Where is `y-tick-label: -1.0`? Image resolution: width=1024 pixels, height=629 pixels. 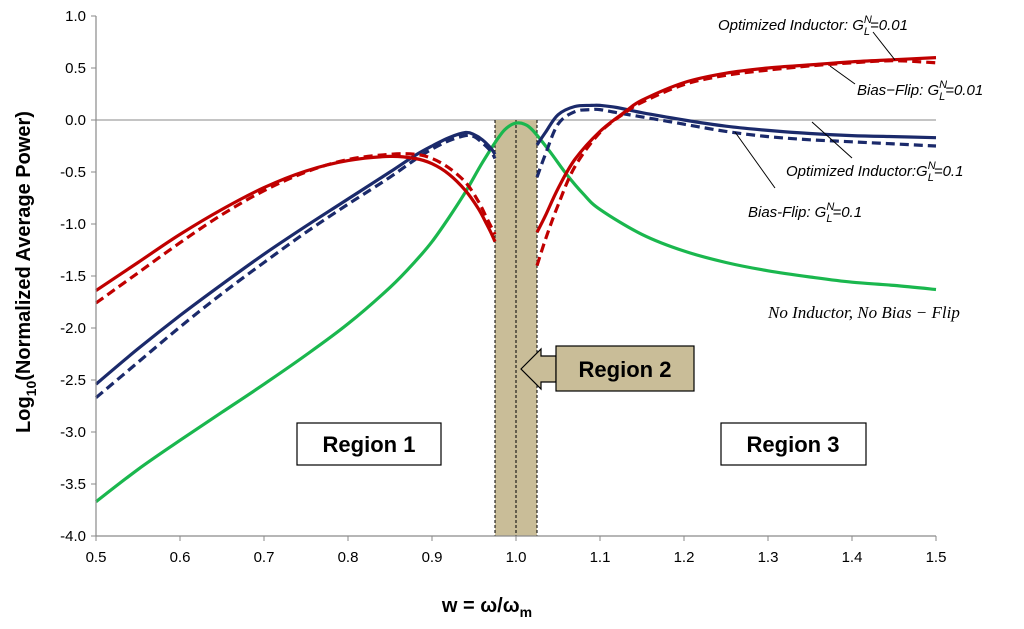
y-tick-label: -1.0 is located at coordinates (73, 224).